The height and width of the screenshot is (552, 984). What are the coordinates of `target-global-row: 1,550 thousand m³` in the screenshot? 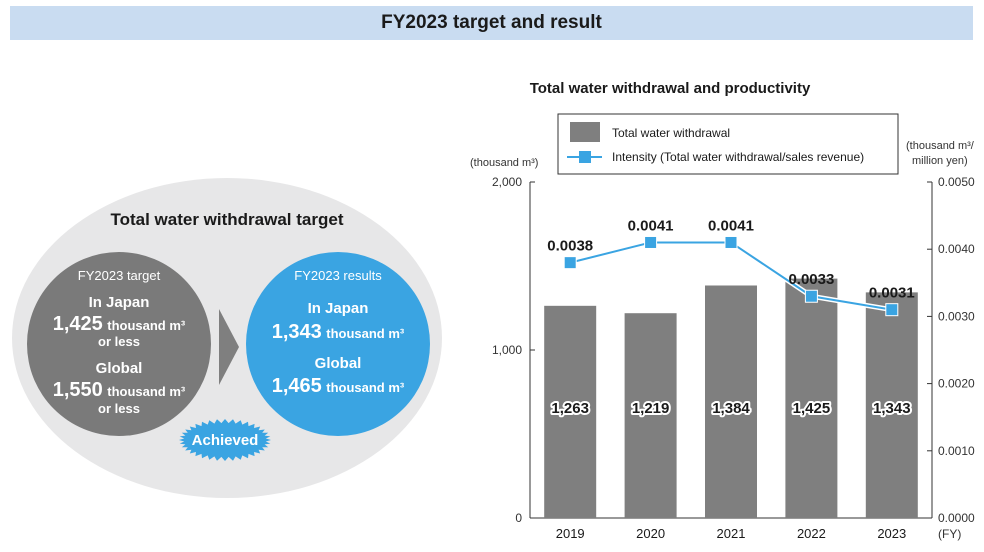 It's located at (119, 390).